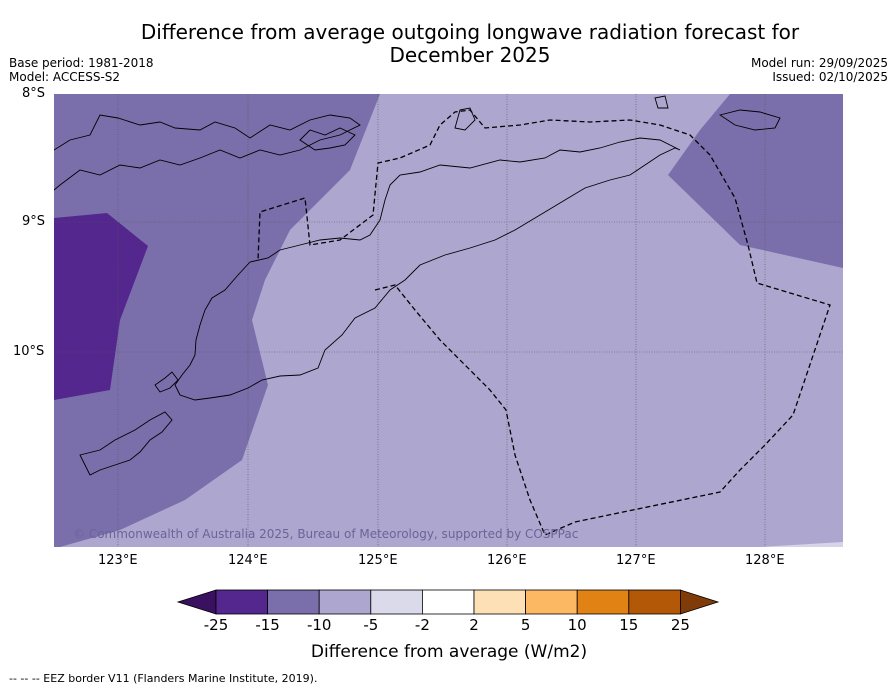 The height and width of the screenshot is (690, 896). I want to click on colorbar-tick-label: 25, so click(680, 625).